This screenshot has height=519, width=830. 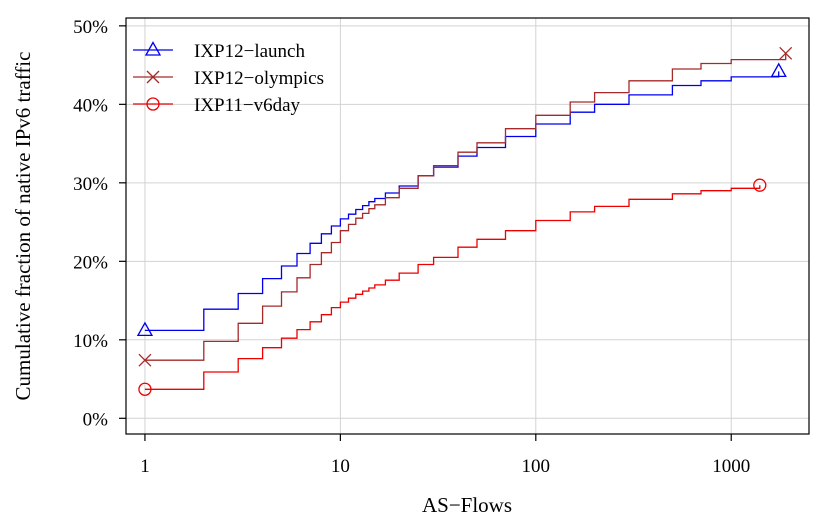 What do you see at coordinates (249, 51) in the screenshot?
I see `legend-label: IXP12−launch` at bounding box center [249, 51].